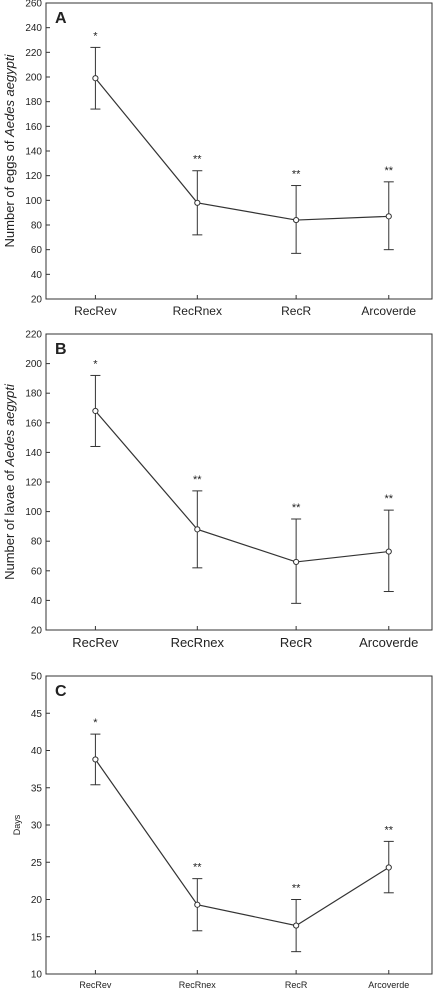  I want to click on panel-label: A, so click(61, 18).